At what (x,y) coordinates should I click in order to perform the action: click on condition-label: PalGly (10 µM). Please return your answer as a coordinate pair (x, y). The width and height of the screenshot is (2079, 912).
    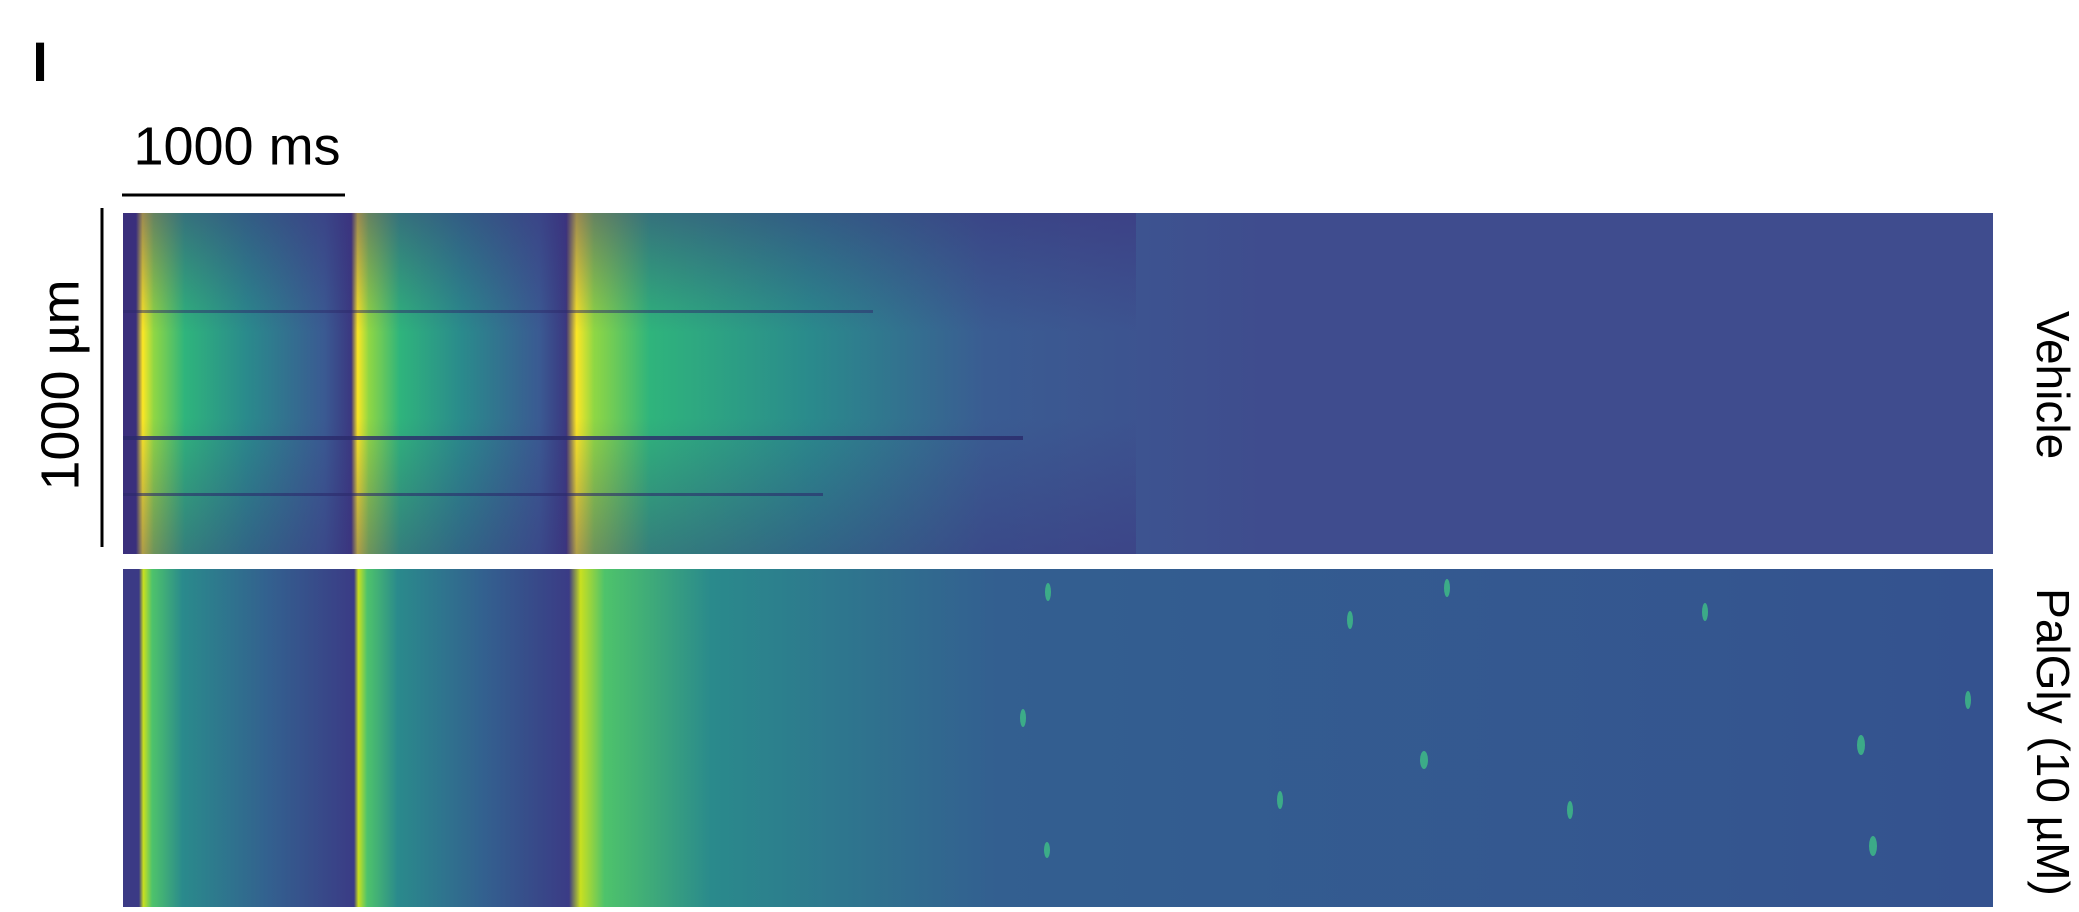
    Looking at the image, I should click on (2053, 742).